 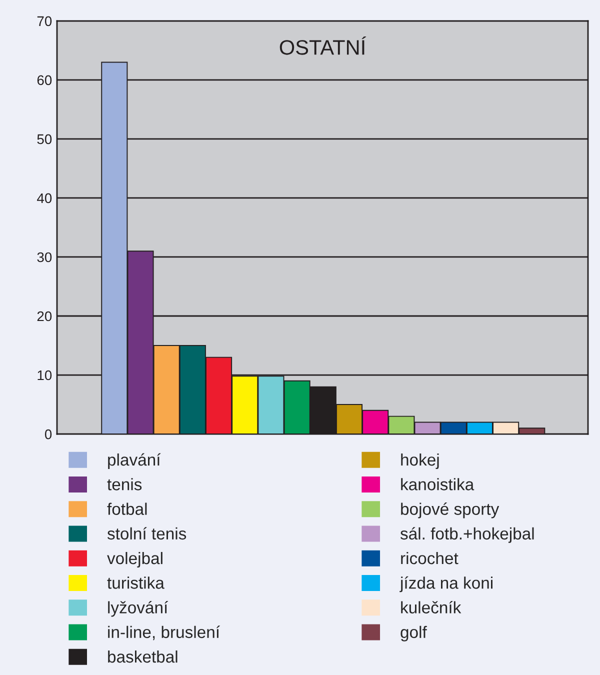 I want to click on legend-label: stolní tenis, so click(x=146, y=533).